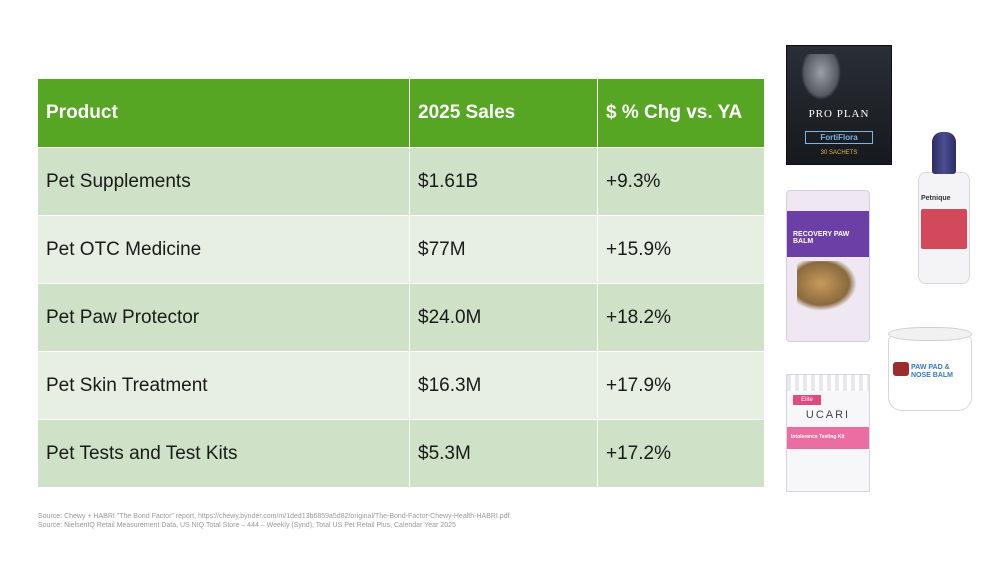 This screenshot has width=1000, height=562. What do you see at coordinates (504, 453) in the screenshot?
I see `sales-cell: $5.3M` at bounding box center [504, 453].